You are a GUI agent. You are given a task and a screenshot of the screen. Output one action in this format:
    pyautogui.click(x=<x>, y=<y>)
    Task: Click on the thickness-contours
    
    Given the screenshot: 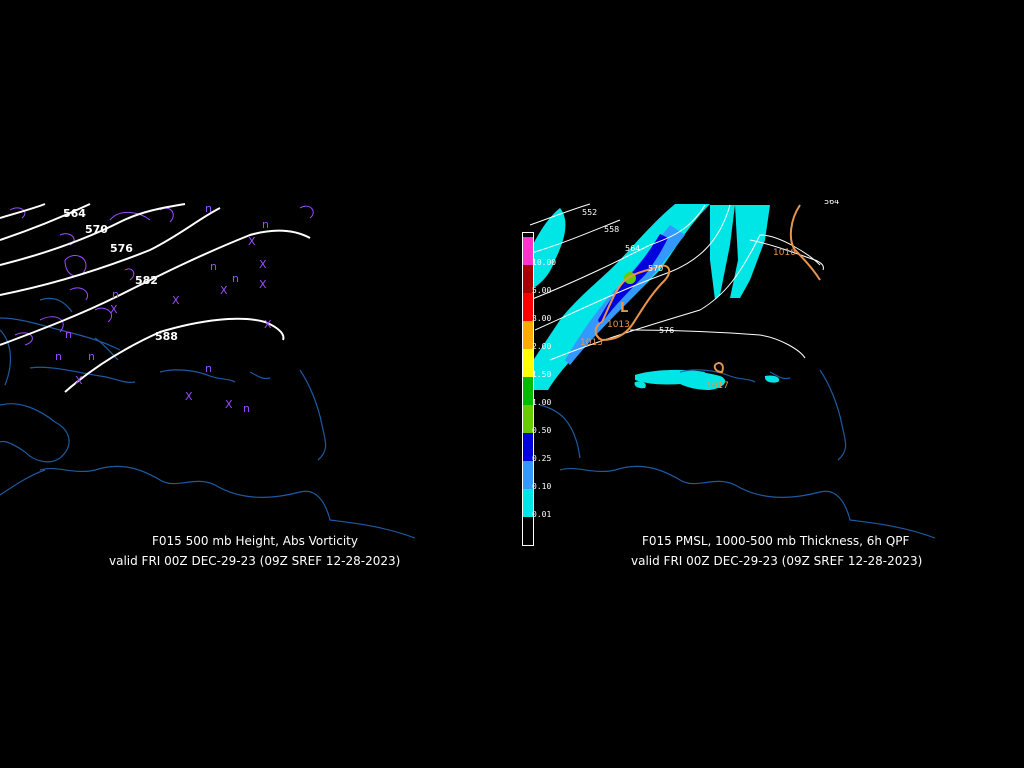 What is the action you would take?
    pyautogui.click(x=674, y=282)
    